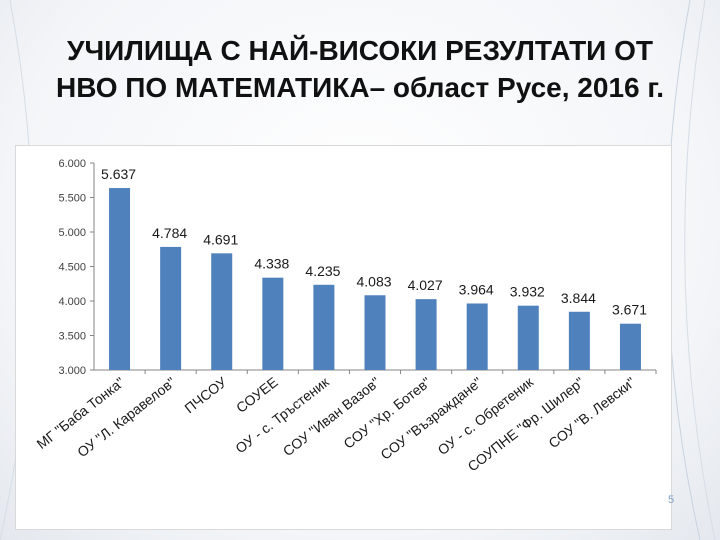  Describe the element at coordinates (220, 239) in the screenshot. I see `bar-value-label: 4.691` at that location.